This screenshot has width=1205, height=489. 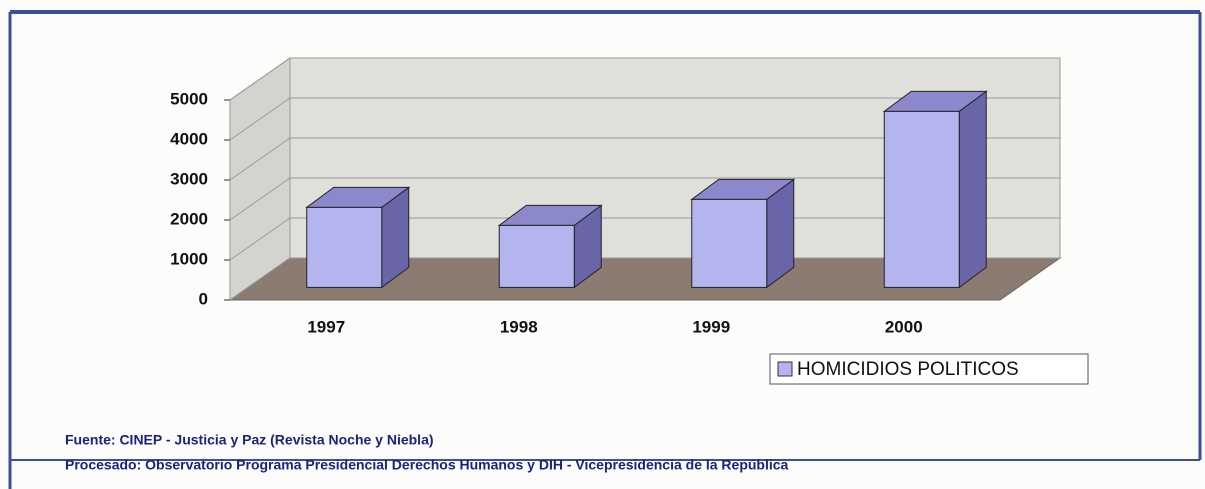 I want to click on y-tick-label: 4000, so click(x=189, y=138).